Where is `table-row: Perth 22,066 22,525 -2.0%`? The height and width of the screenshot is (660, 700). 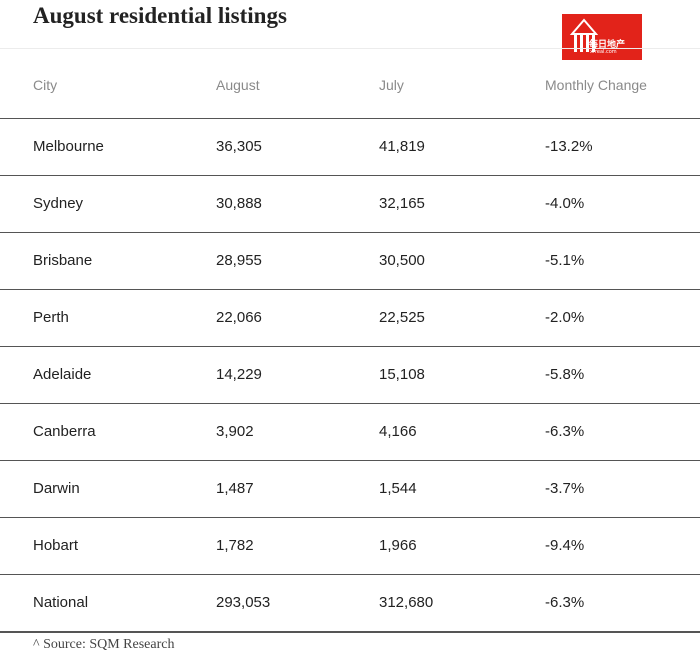 table-row: Perth 22,066 22,525 -2.0% is located at coordinates (350, 318).